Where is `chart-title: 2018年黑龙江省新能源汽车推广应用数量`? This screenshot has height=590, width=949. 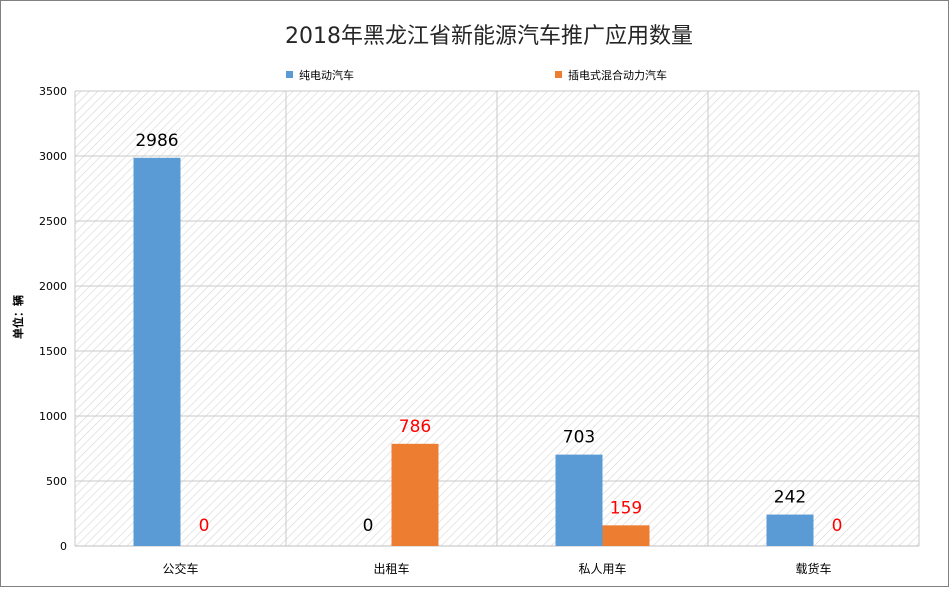
chart-title: 2018年黑龙江省新能源汽车推广应用数量 is located at coordinates (489, 36).